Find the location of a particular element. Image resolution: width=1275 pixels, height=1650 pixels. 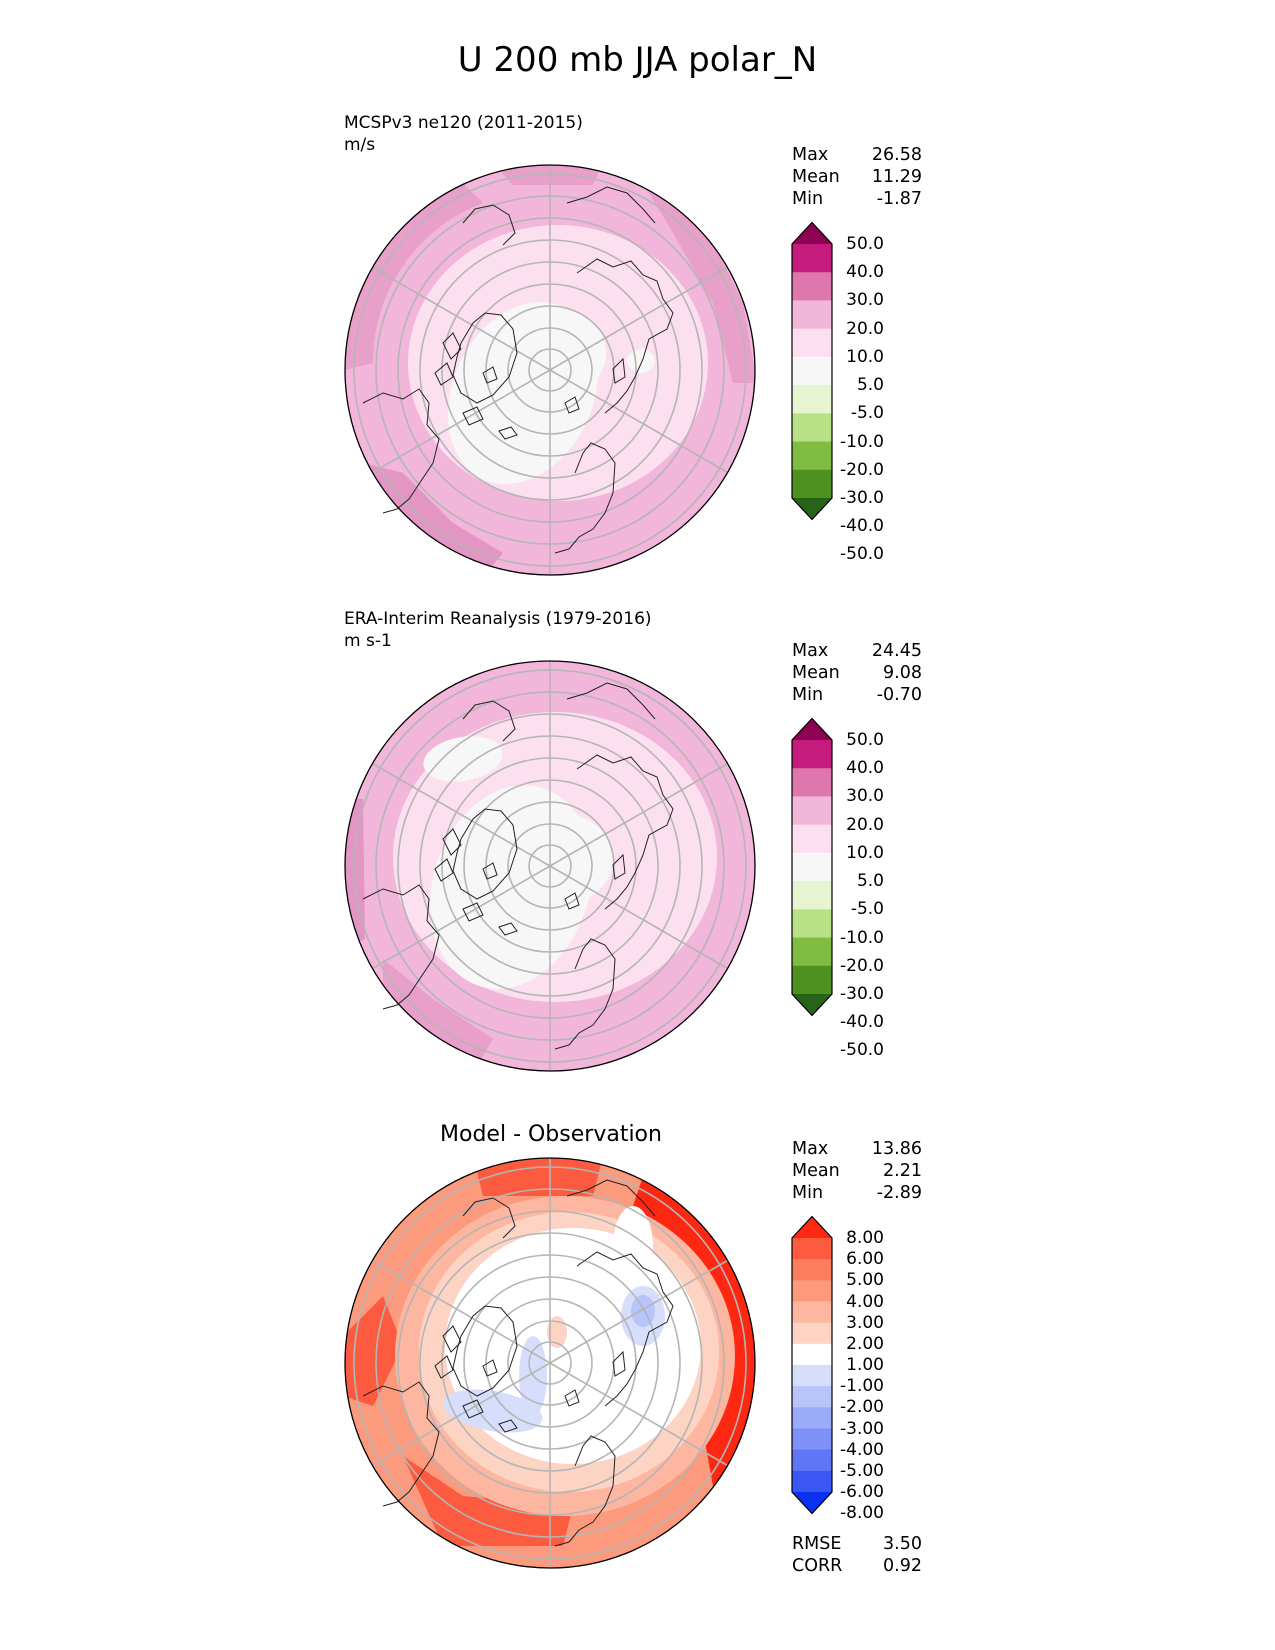

diff-neg2-neg3 is located at coordinates (643, 1311).